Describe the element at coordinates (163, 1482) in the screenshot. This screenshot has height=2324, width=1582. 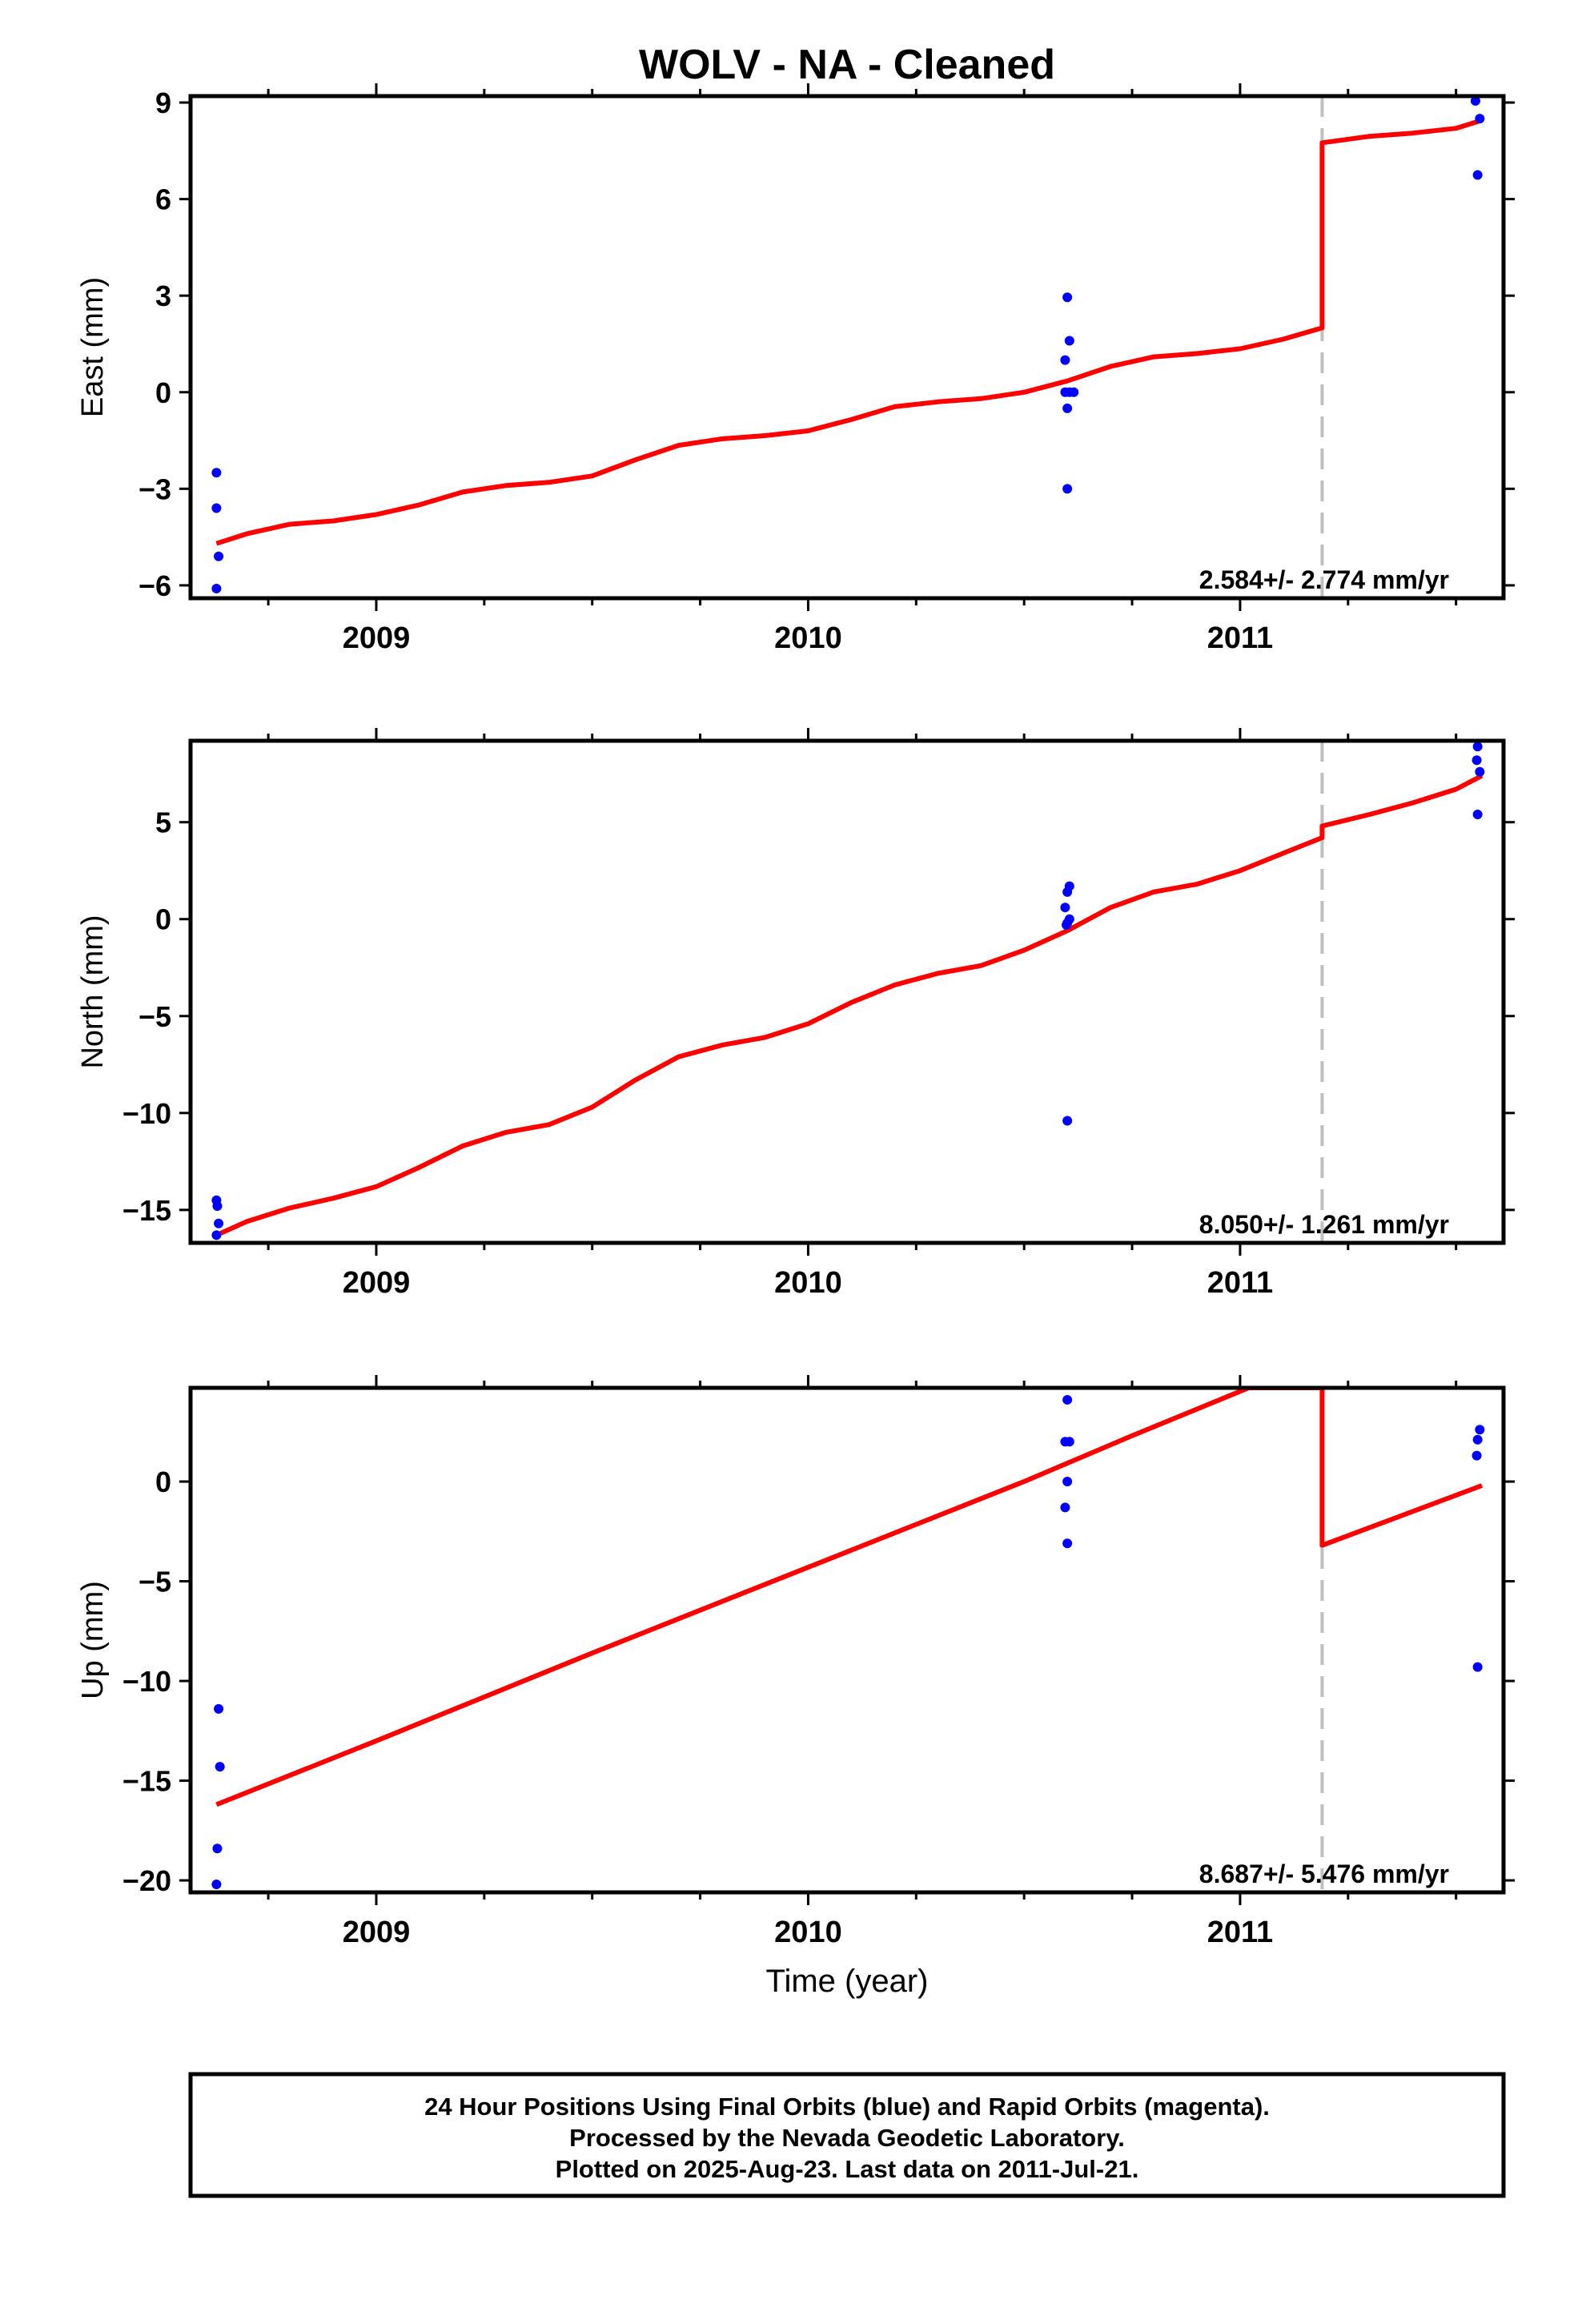
I see `up-y-tick-label: 0` at that location.